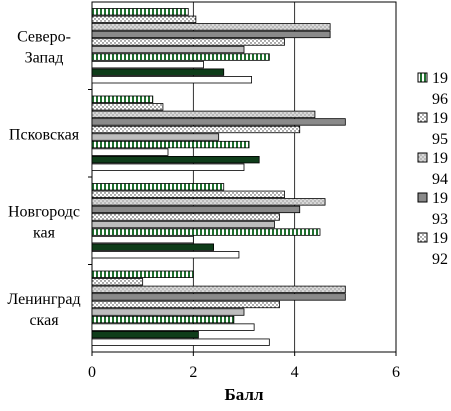 The height and width of the screenshot is (411, 451). What do you see at coordinates (440, 99) in the screenshot?
I see `legend-label: 96` at bounding box center [440, 99].